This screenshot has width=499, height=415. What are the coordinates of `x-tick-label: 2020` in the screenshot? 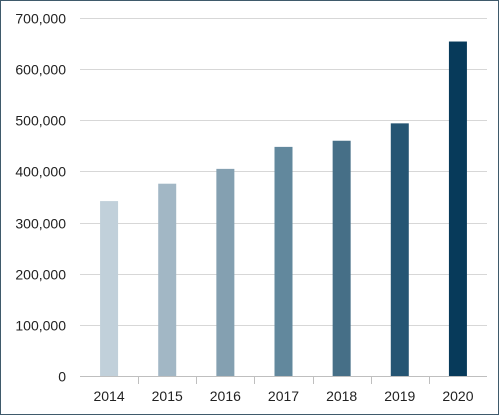 It's located at (457, 396).